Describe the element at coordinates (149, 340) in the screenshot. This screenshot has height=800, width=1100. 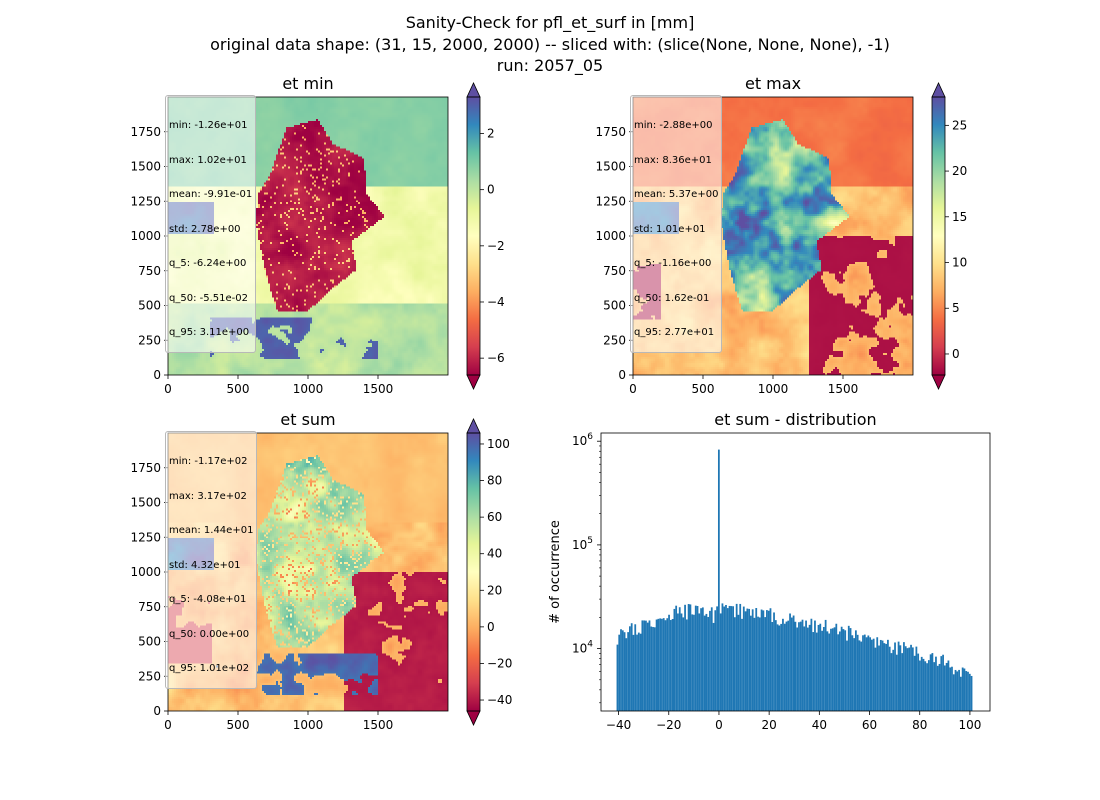
I see `y-tick-label: 250` at that location.